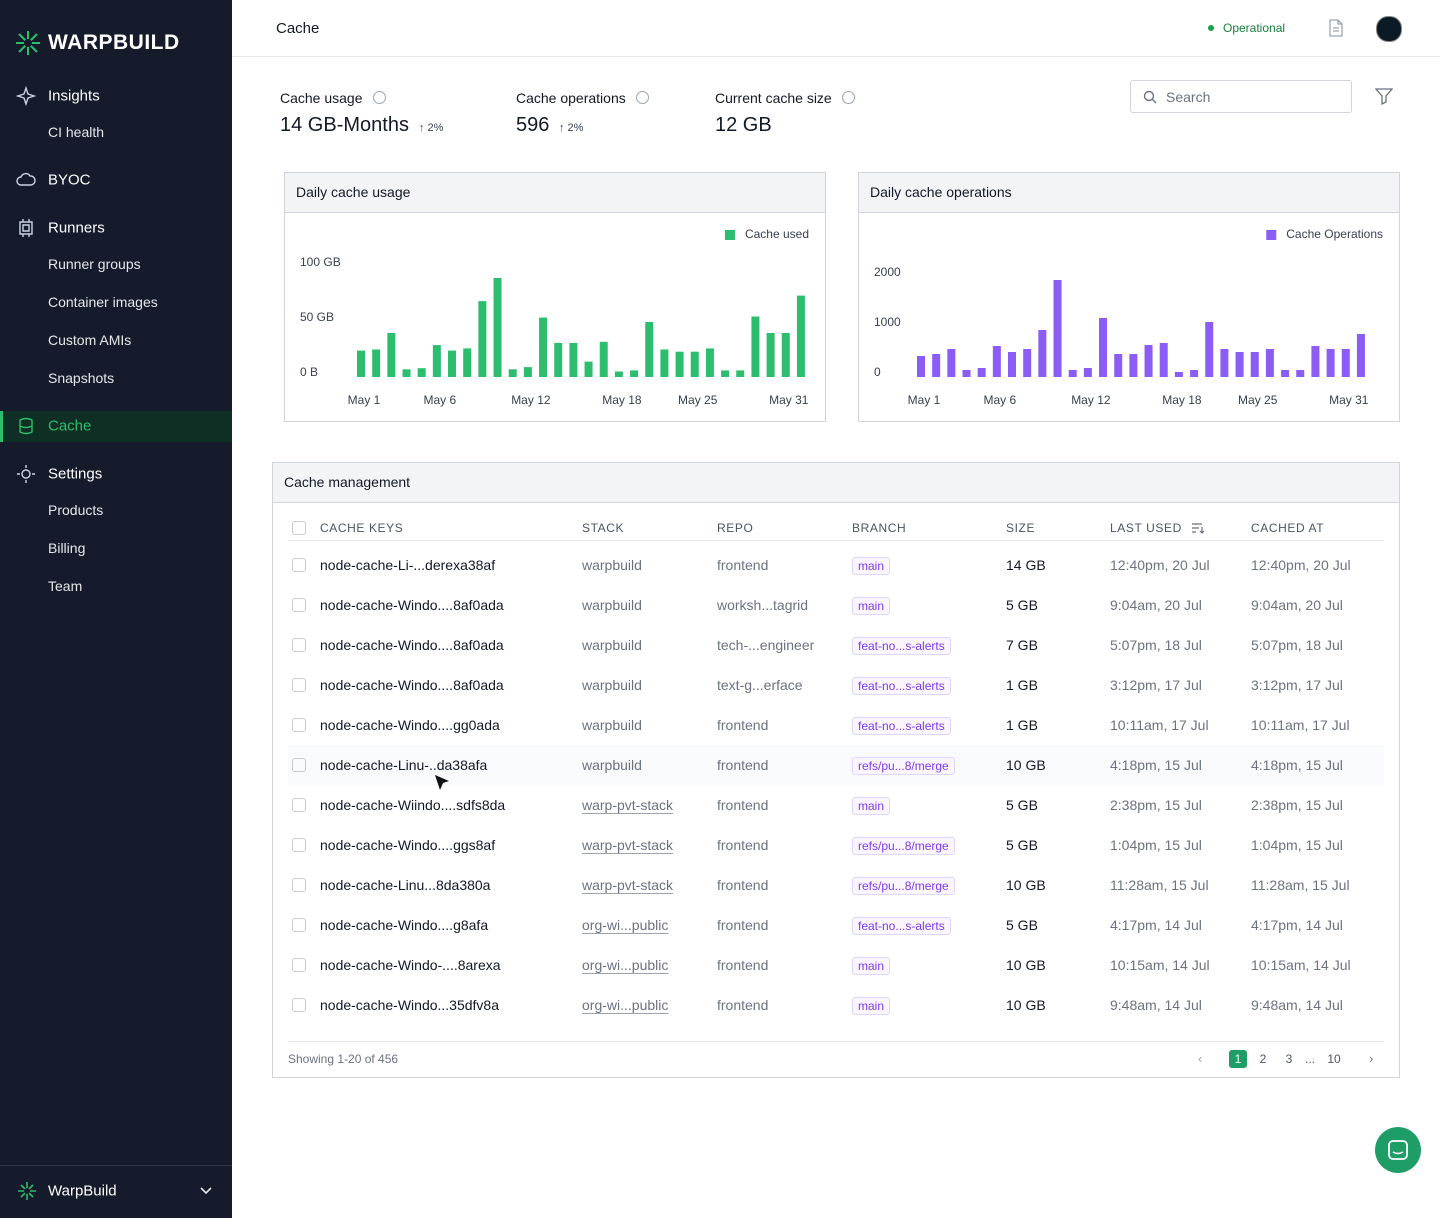 This screenshot has height=1218, width=1440. Describe the element at coordinates (1297, 645) in the screenshot. I see `cached-at: 5:07pm, 18 Jul` at that location.